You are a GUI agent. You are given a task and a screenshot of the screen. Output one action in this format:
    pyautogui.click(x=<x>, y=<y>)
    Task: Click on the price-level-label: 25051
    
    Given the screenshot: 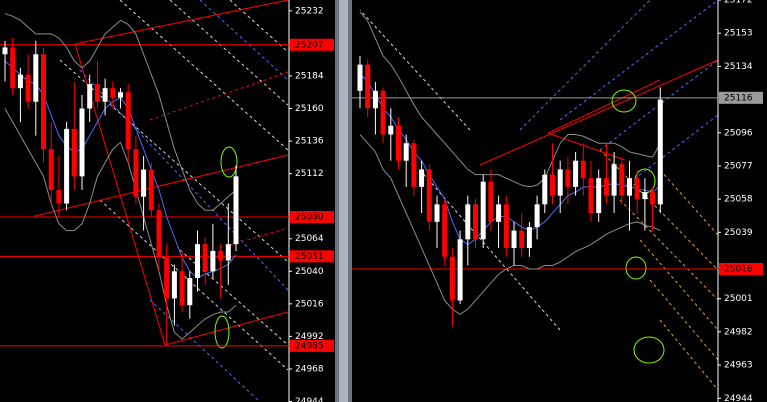 What is the action you would take?
    pyautogui.click(x=309, y=257)
    